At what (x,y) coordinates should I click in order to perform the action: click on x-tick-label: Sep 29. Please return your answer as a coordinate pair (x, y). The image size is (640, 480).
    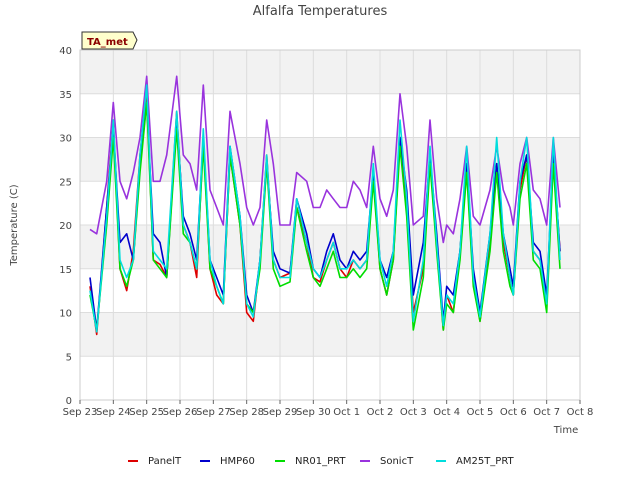
    Looking at the image, I should click on (280, 412).